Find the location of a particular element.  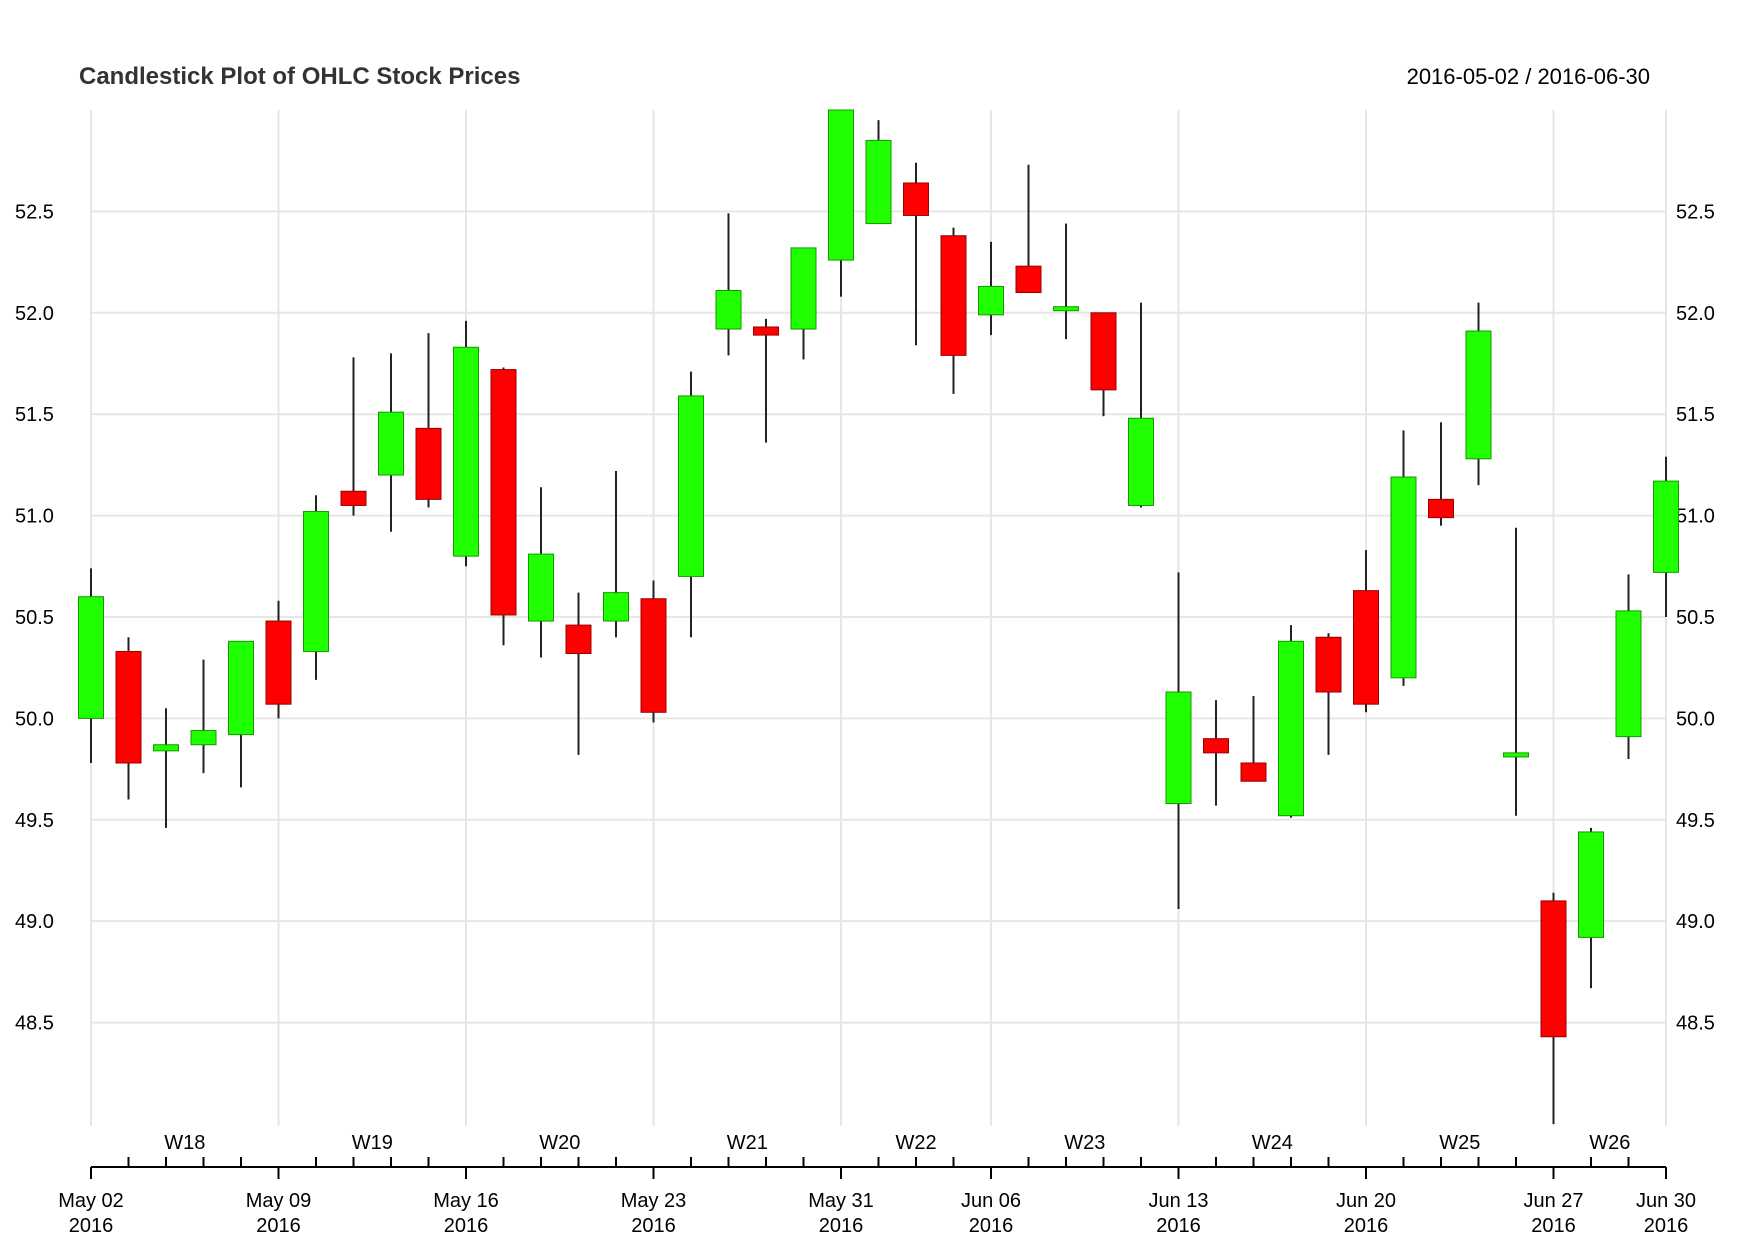

y-tick-label-right: 49.5 is located at coordinates (1695, 821).